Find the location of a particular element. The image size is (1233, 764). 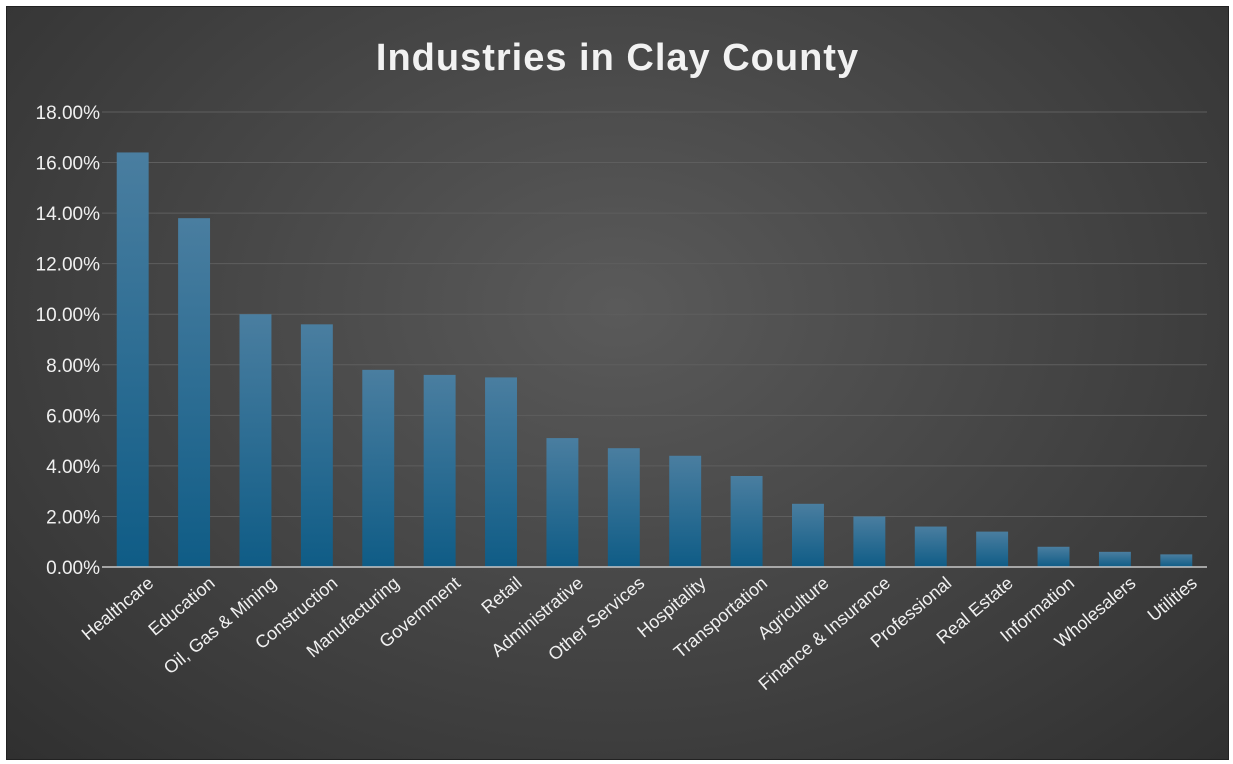

x-tick-label: Healthcare is located at coordinates (118, 608).